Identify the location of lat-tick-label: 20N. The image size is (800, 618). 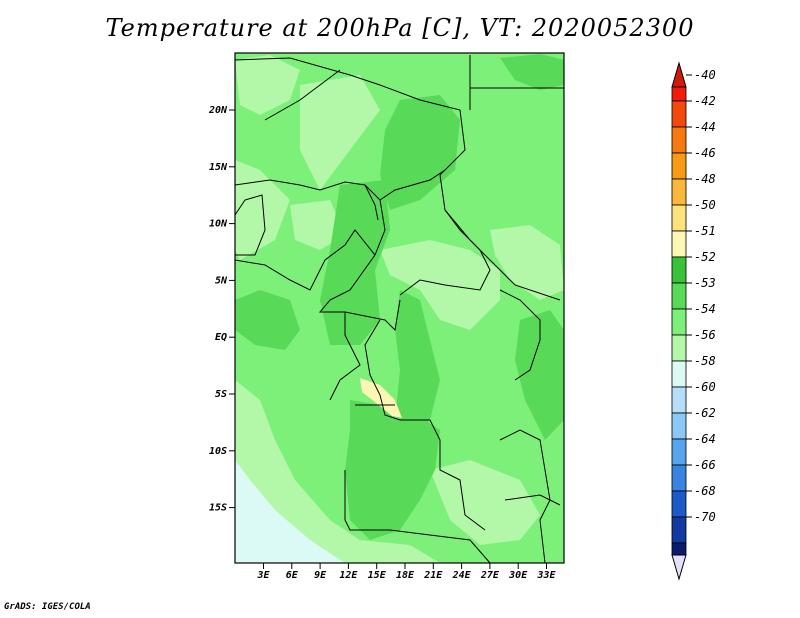
(218, 110).